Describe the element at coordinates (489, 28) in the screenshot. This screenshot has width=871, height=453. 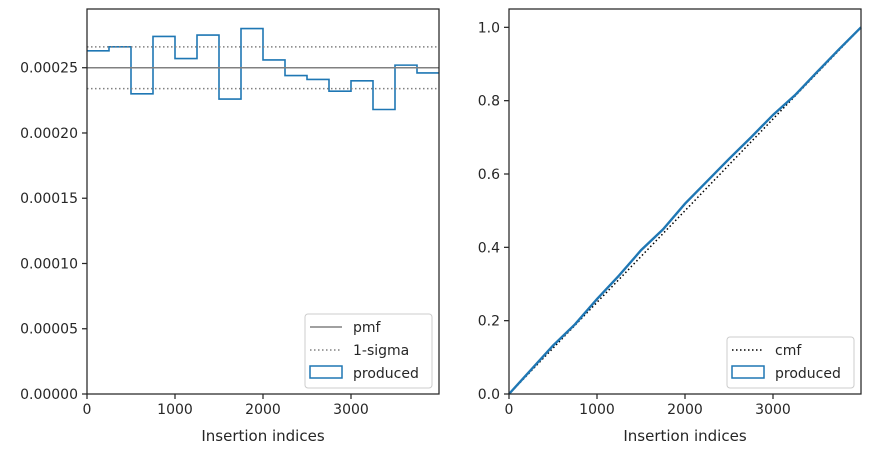
I see `y-tick-label: 1.0` at that location.